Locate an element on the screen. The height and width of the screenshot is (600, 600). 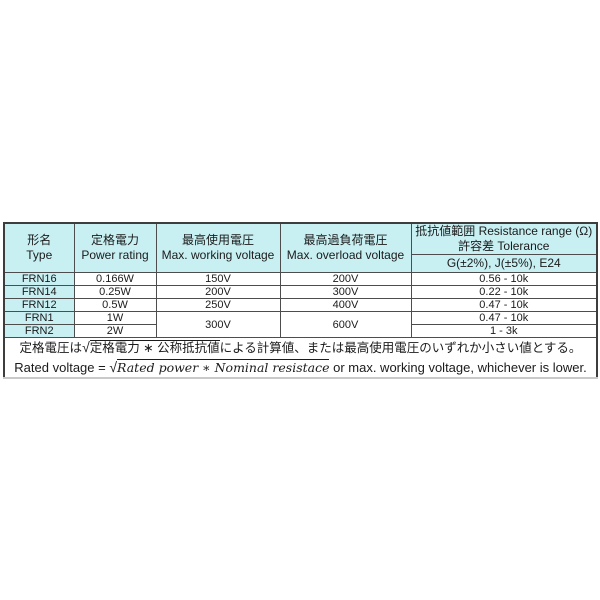
row-frn12: FRN12 0.5W 250V 400V 0.47 - 10k is located at coordinates (300, 305).